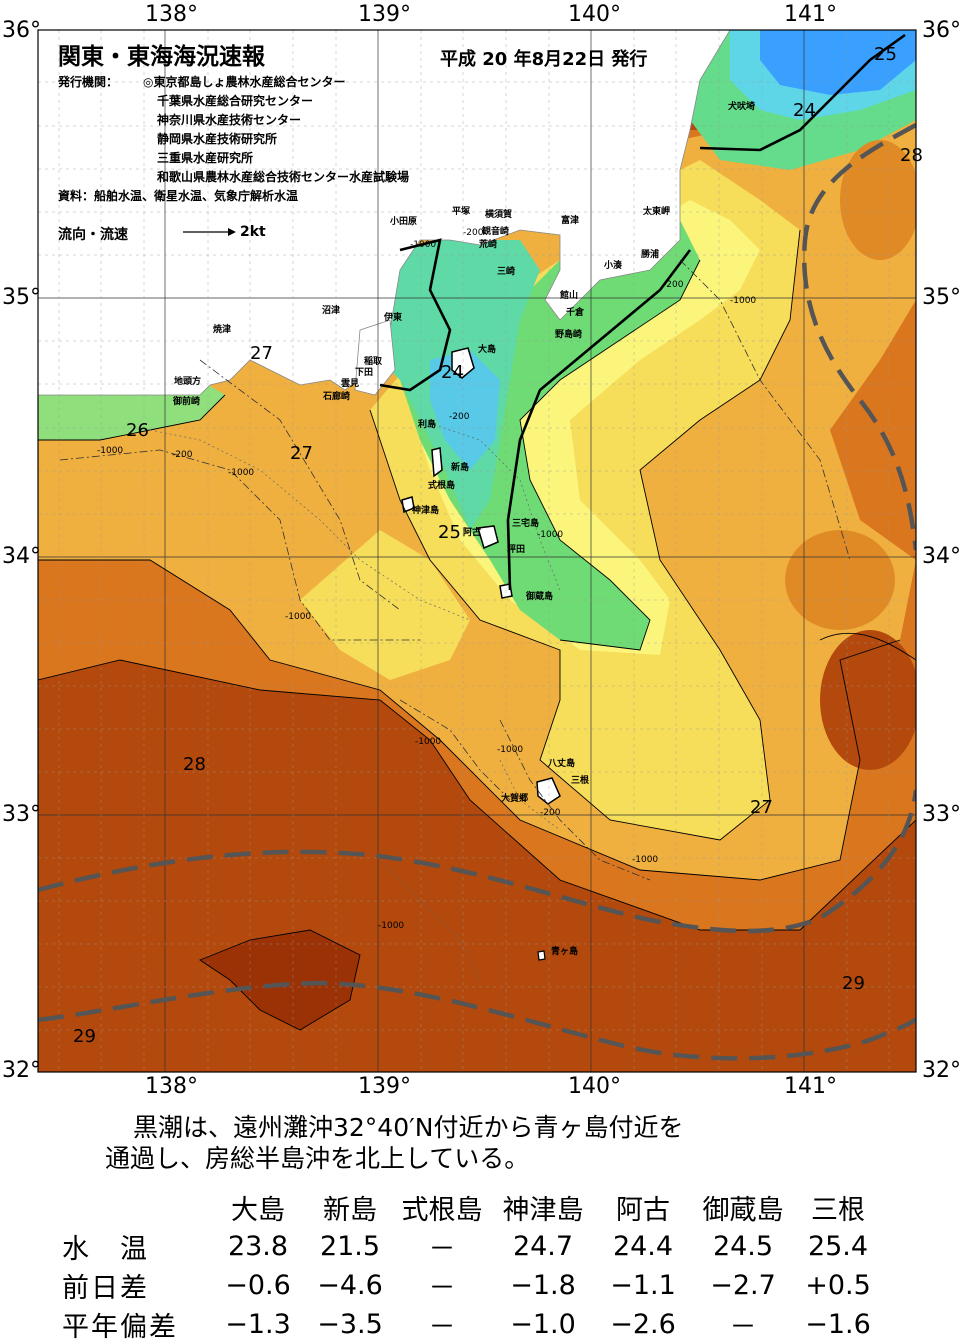 This screenshot has width=969, height=1344. I want to click on place-tsubota: 坪田, so click(516, 550).